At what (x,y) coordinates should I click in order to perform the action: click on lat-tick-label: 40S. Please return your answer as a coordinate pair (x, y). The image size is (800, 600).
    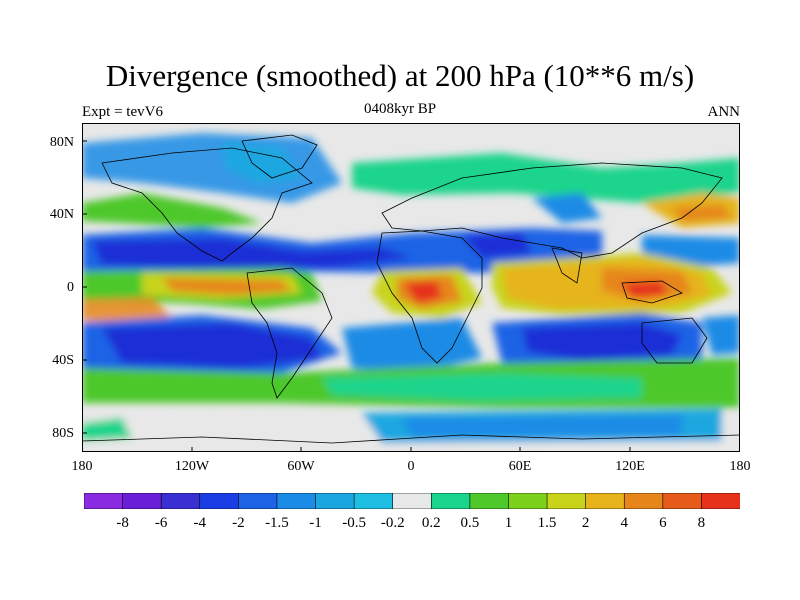
    Looking at the image, I should click on (63, 360).